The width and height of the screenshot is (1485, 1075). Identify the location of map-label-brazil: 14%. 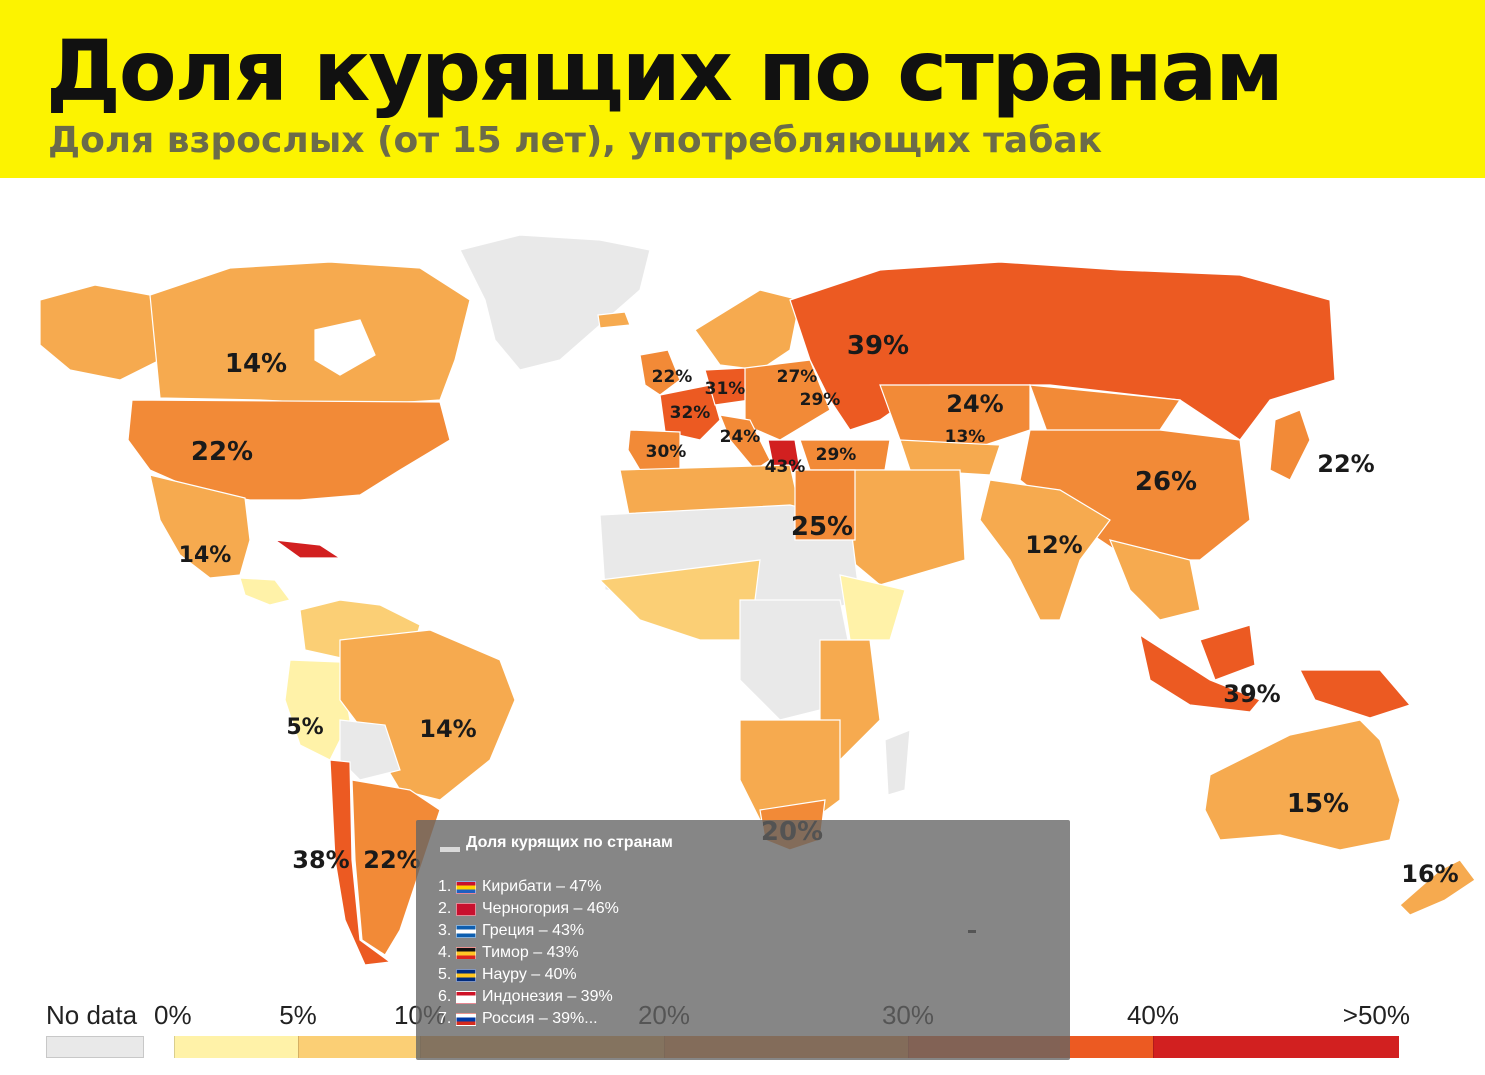
(447, 729).